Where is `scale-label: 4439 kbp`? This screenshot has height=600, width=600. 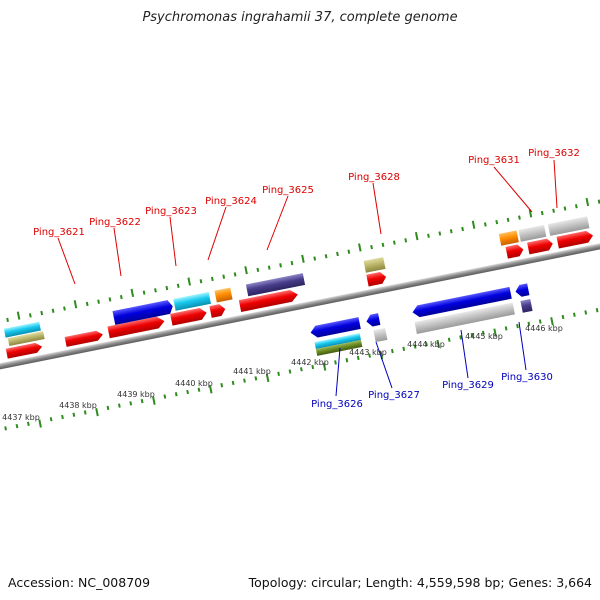 scale-label: 4439 kbp is located at coordinates (136, 394).